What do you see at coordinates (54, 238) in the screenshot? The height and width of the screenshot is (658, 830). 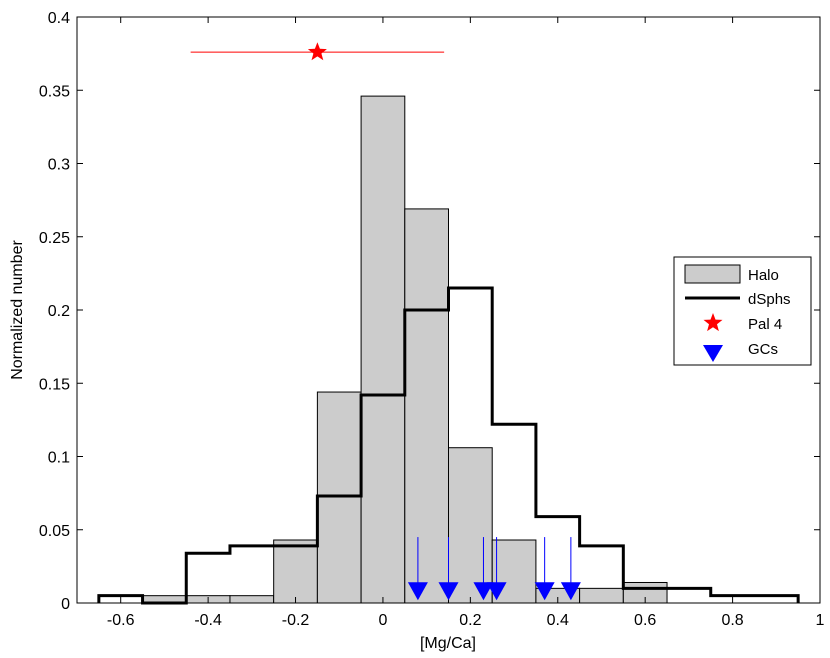 I see `y-tick-label: 0.25` at bounding box center [54, 238].